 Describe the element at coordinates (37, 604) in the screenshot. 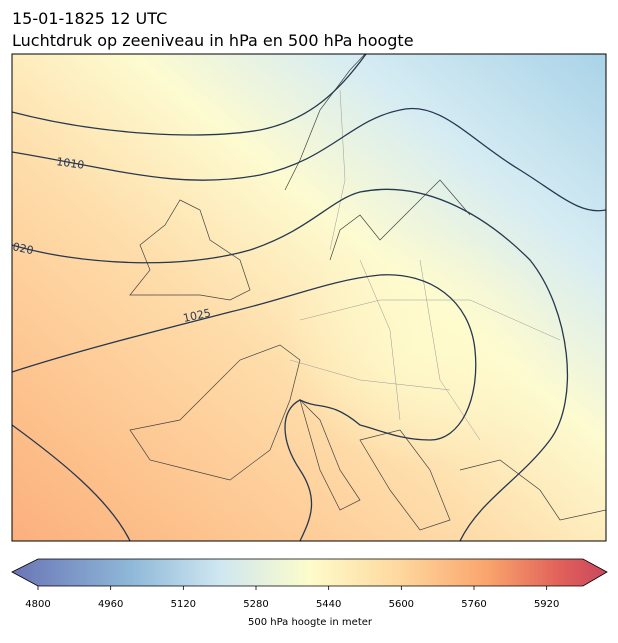

I see `colorbar-tick-label: 4800` at that location.